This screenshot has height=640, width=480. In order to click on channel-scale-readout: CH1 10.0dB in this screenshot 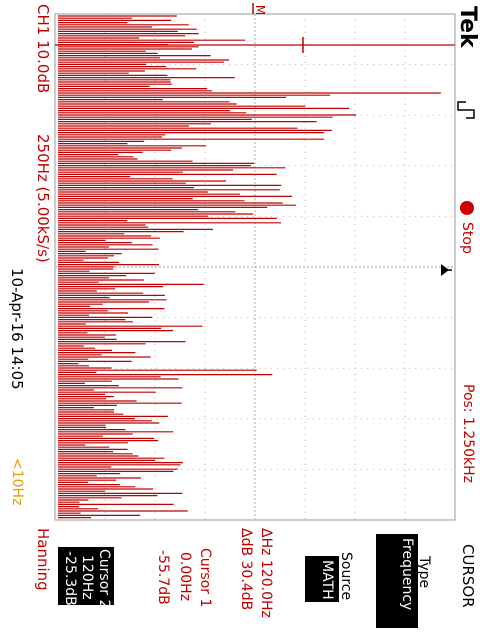, I will do `click(43, 49)`.